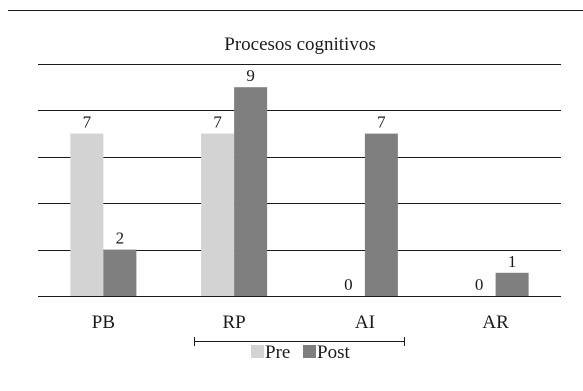 The image size is (583, 391). What do you see at coordinates (495, 322) in the screenshot?
I see `x-tick-label: AR` at bounding box center [495, 322].